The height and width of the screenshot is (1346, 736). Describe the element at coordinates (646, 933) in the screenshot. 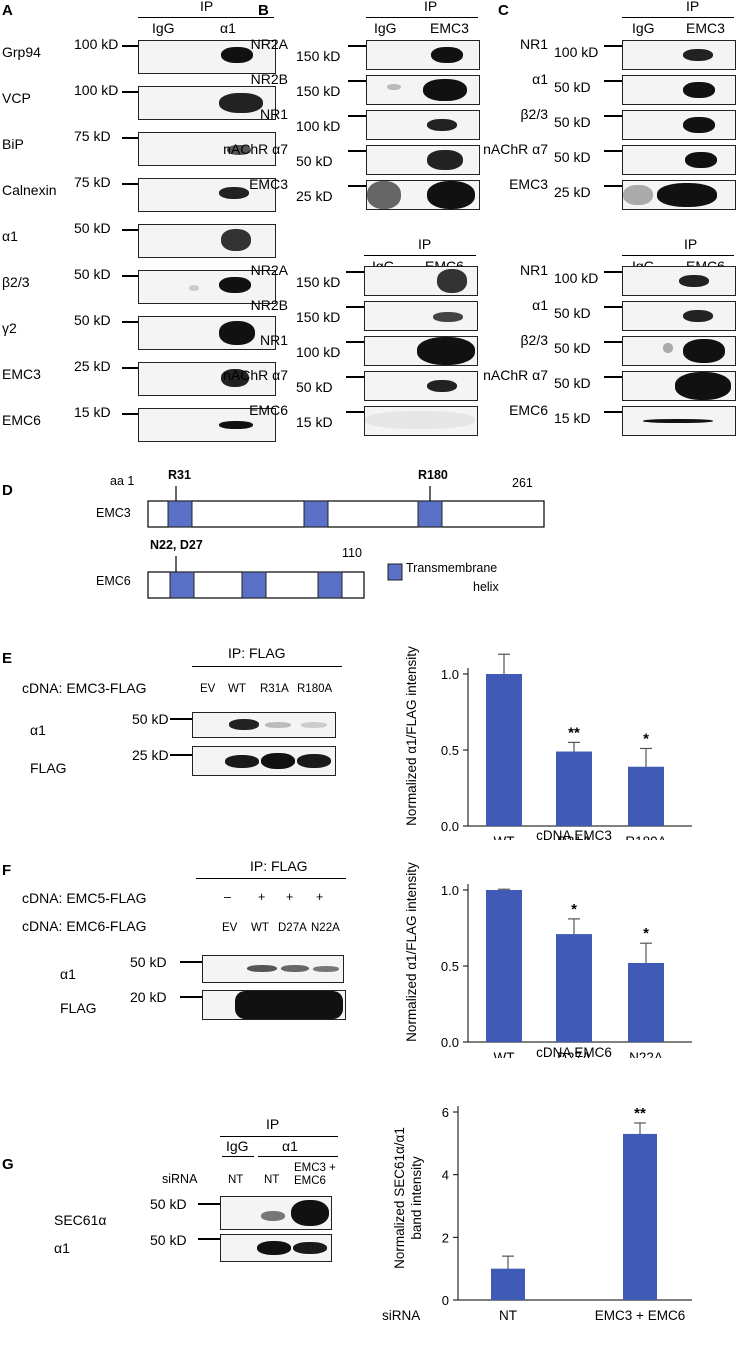

I see `significance-mark: *` at that location.